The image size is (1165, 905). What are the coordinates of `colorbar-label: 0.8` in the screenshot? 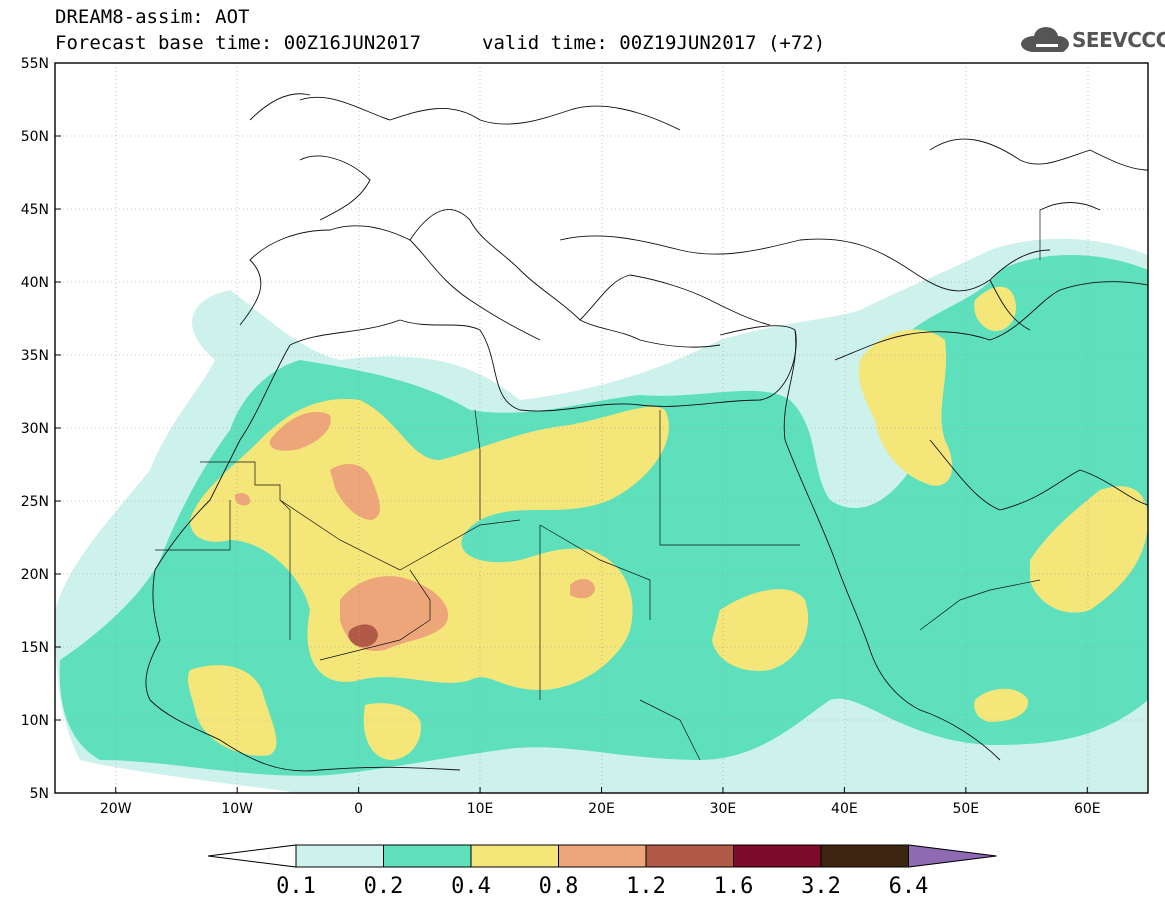 It's located at (559, 886).